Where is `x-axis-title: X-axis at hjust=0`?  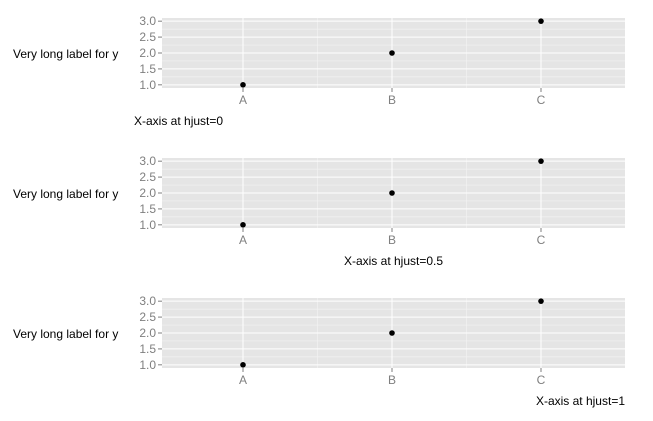 x-axis-title: X-axis at hjust=0 is located at coordinates (178, 121).